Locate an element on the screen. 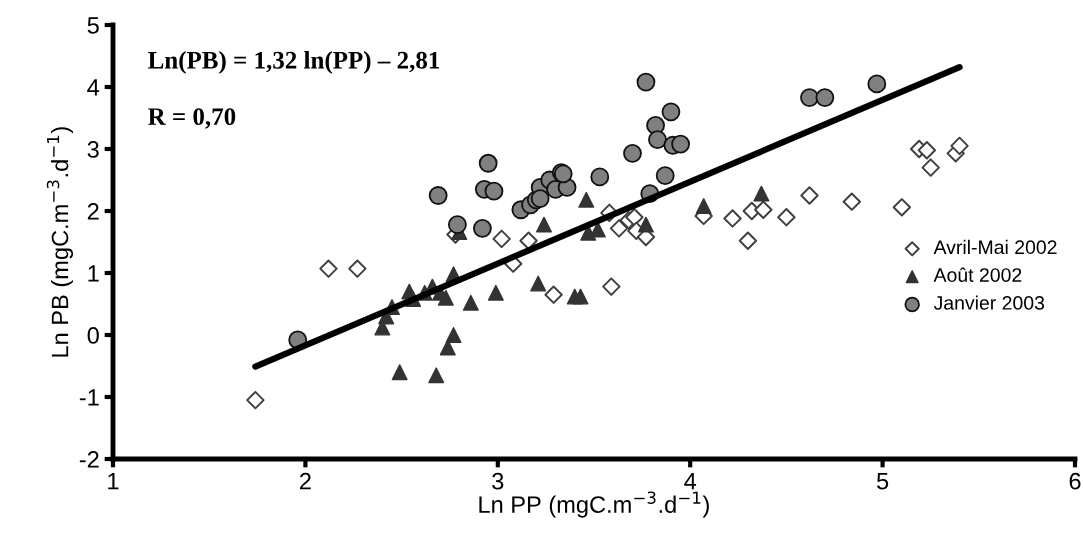 The image size is (1083, 549). x-tick-label: 1 is located at coordinates (113, 481).